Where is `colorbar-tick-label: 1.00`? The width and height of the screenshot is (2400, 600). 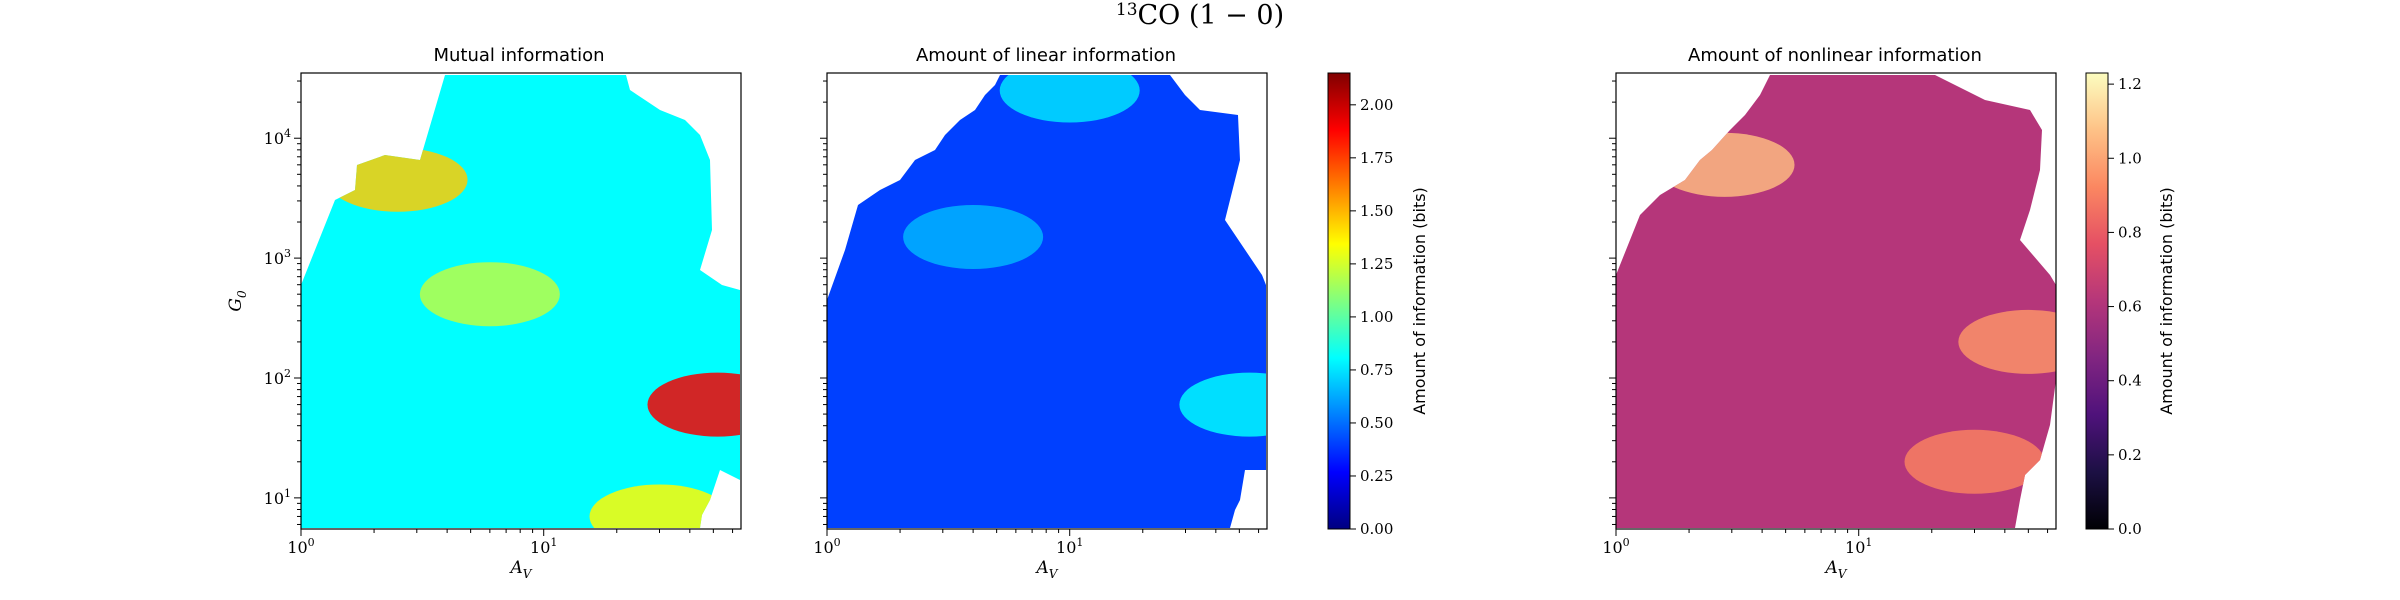 colorbar-tick-label: 1.00 is located at coordinates (1376, 317).